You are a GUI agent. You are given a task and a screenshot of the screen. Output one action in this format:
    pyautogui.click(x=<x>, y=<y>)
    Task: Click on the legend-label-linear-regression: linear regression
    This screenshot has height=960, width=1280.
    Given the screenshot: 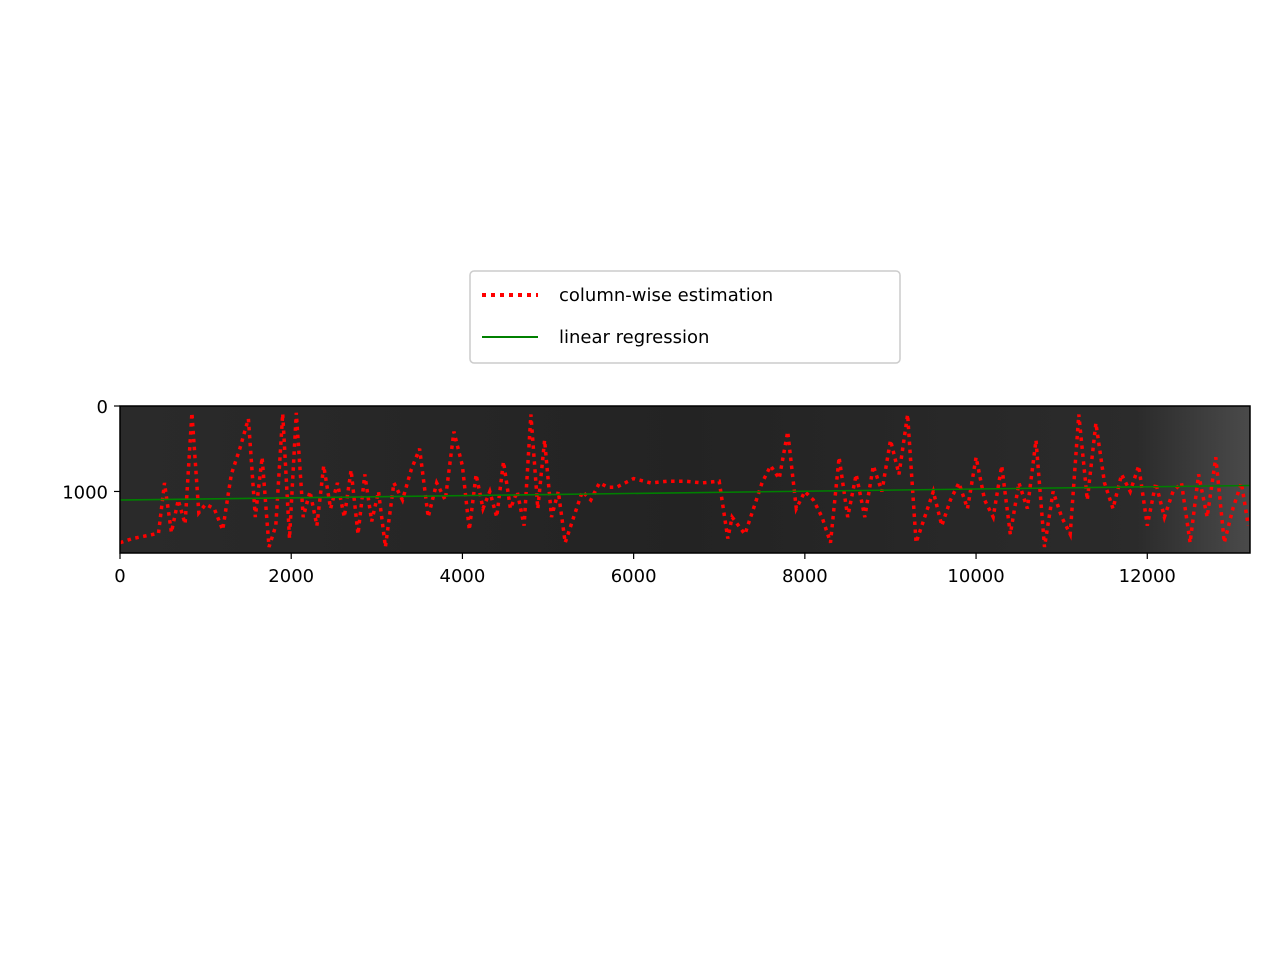 What is the action you would take?
    pyautogui.click(x=634, y=337)
    